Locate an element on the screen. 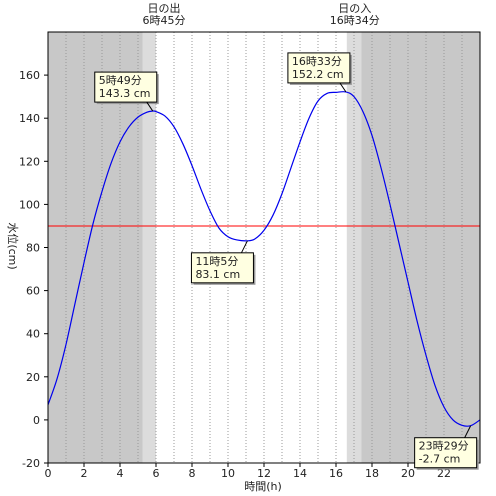 The width and height of the screenshot is (496, 496). y-axis-title: 水位(cm) is located at coordinates (13, 245).